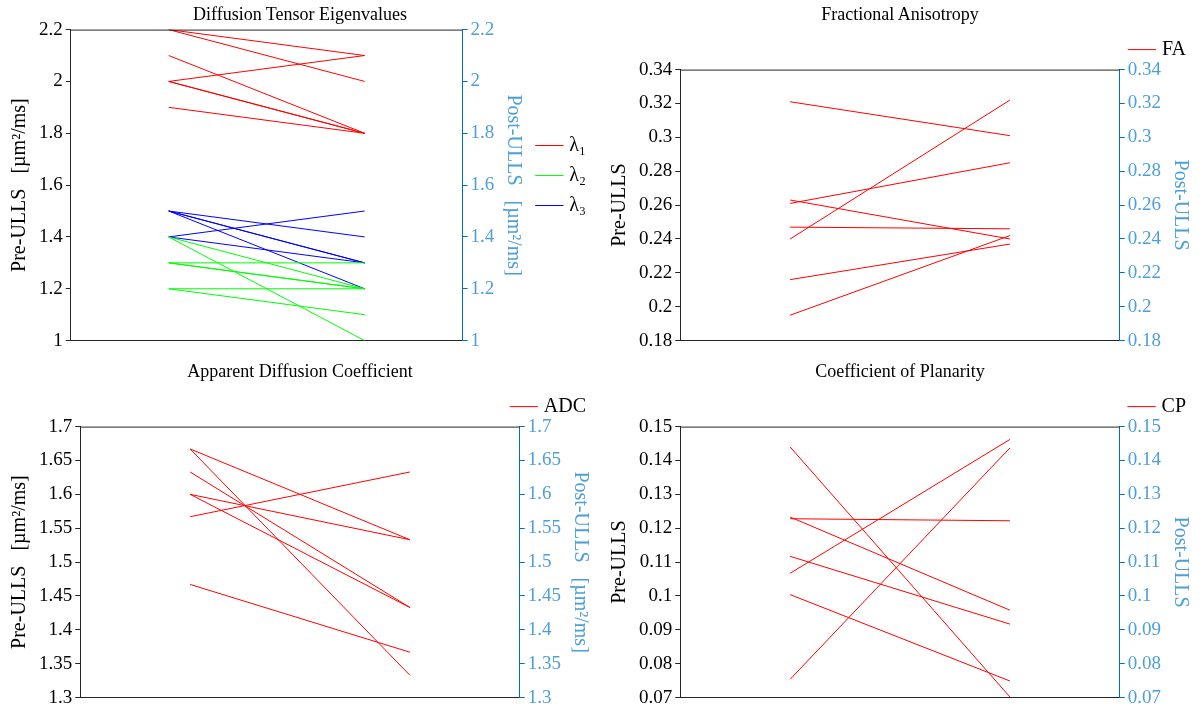 This screenshot has height=715, width=1201. I want to click on y-tick-label: 1.65, so click(56, 459).